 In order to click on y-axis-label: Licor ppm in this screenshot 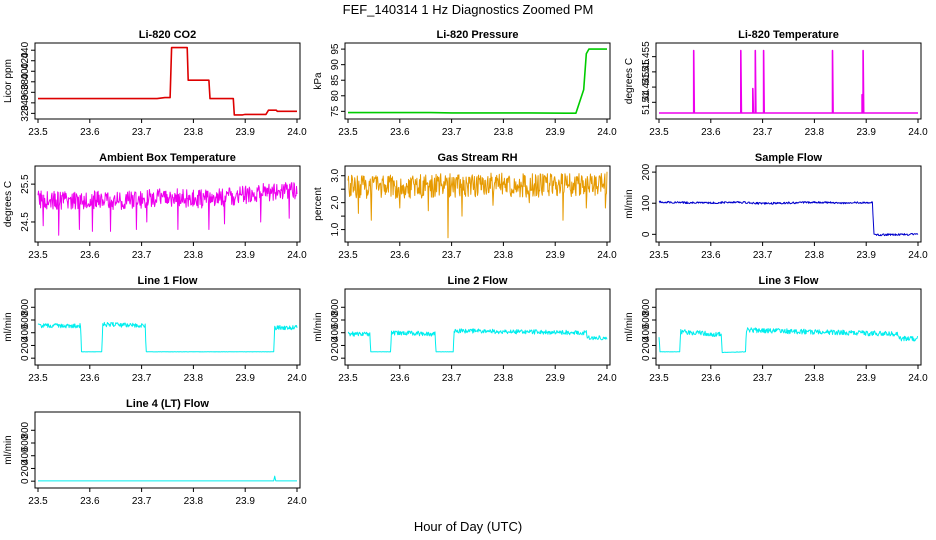, I will do `click(8, 81)`.